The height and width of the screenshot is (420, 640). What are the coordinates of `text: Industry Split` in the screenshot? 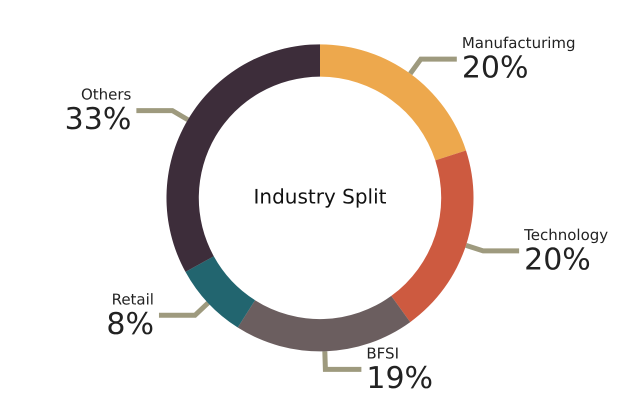 It's located at (320, 196).